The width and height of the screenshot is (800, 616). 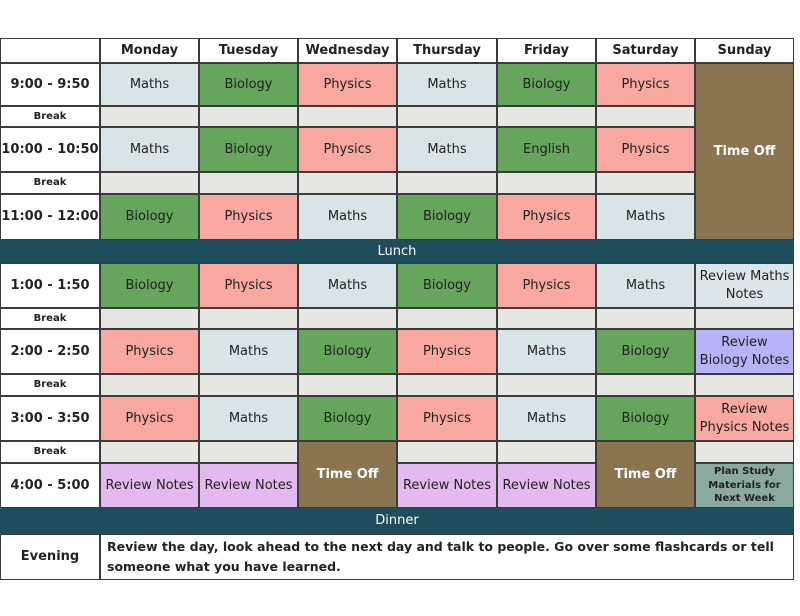 I want to click on dinner-band: Dinner, so click(x=397, y=521).